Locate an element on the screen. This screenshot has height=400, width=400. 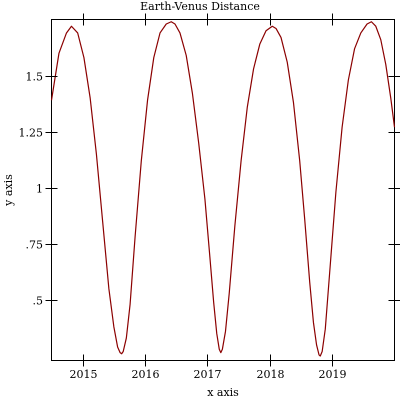
x-tick-label: 2016 is located at coordinates (146, 374).